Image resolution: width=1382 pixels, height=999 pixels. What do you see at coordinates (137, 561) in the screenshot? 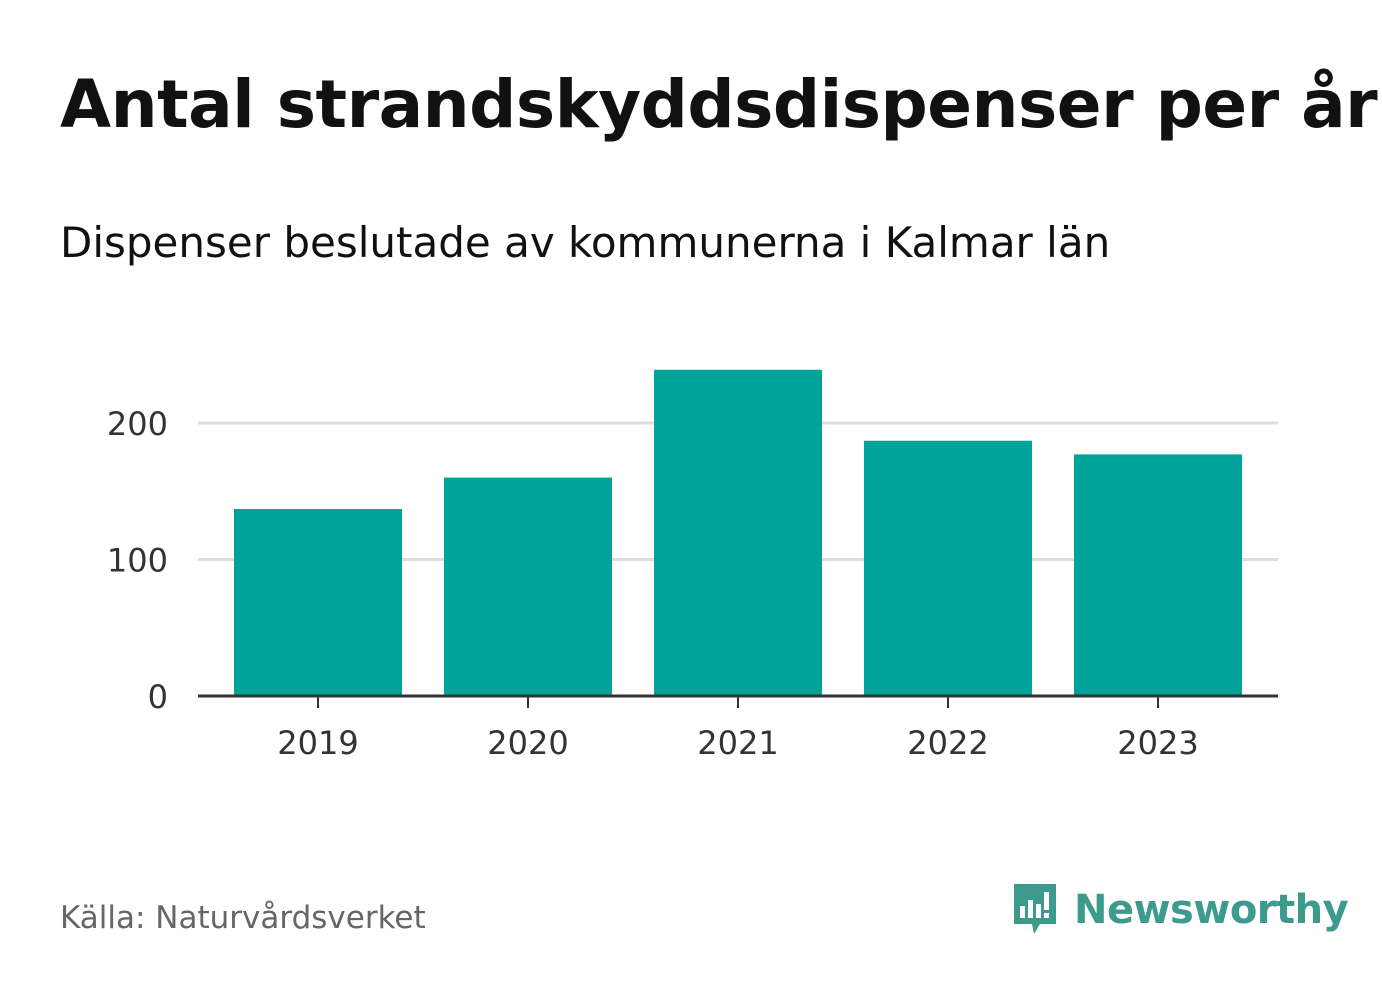
I see `y-tick-label: 100` at bounding box center [137, 561].